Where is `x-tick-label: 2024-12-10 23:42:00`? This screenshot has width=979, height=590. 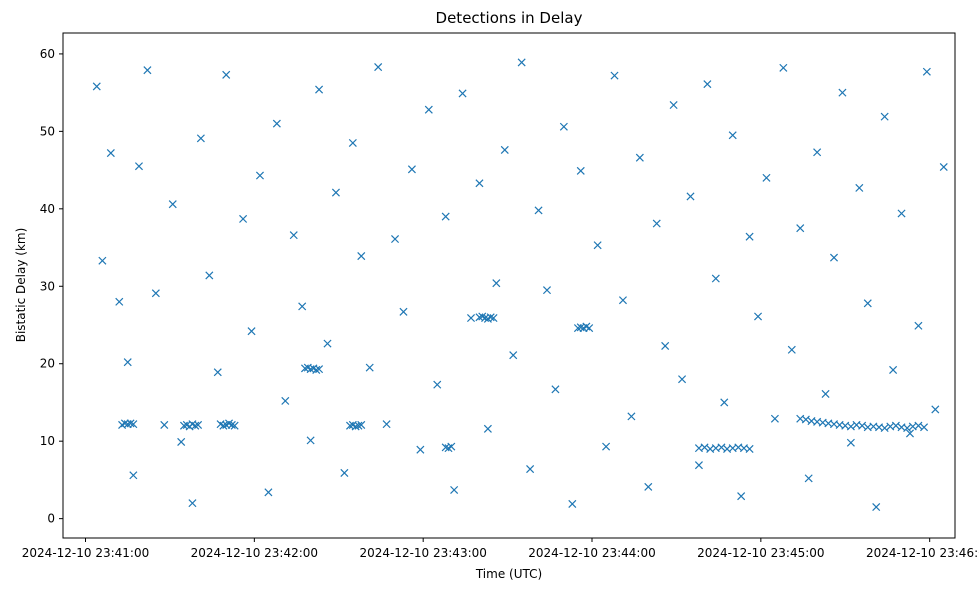
x-tick-label: 2024-12-10 23:42:00 is located at coordinates (254, 553).